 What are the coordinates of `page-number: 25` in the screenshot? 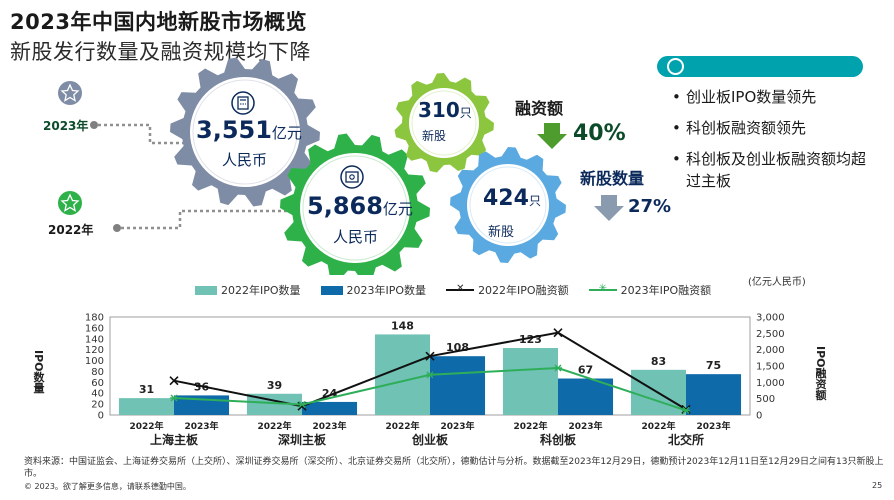 It's located at (877, 485).